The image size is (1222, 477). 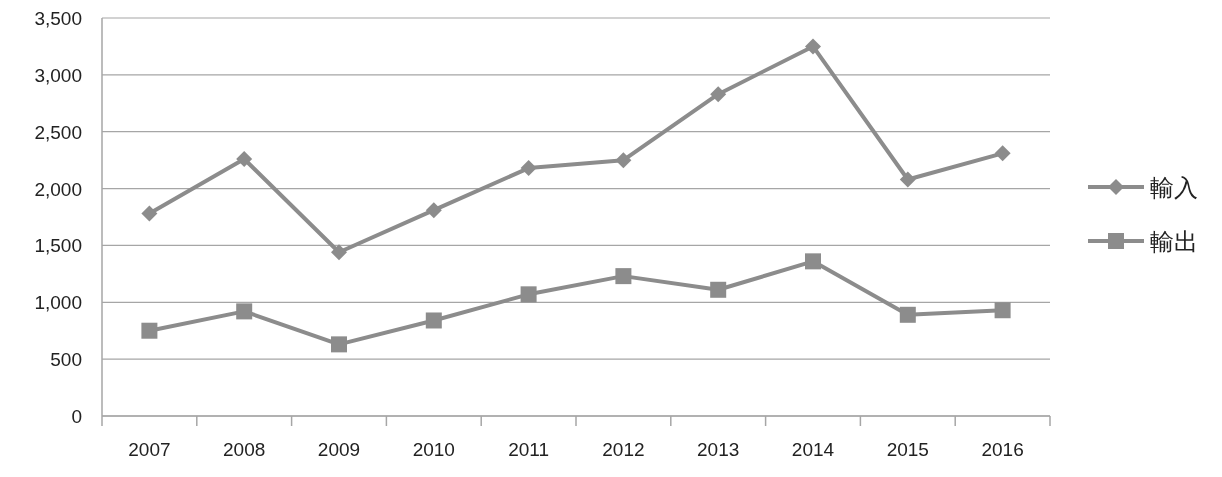 What do you see at coordinates (66, 360) in the screenshot?
I see `y-tick-label: 500` at bounding box center [66, 360].